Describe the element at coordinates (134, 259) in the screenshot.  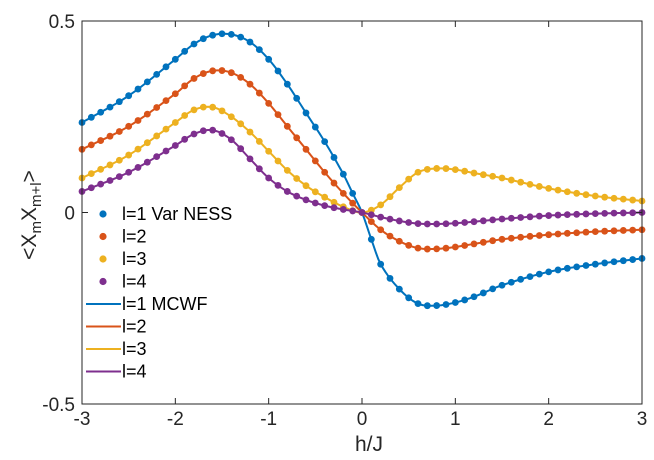
I see `legend-label: l=3` at that location.